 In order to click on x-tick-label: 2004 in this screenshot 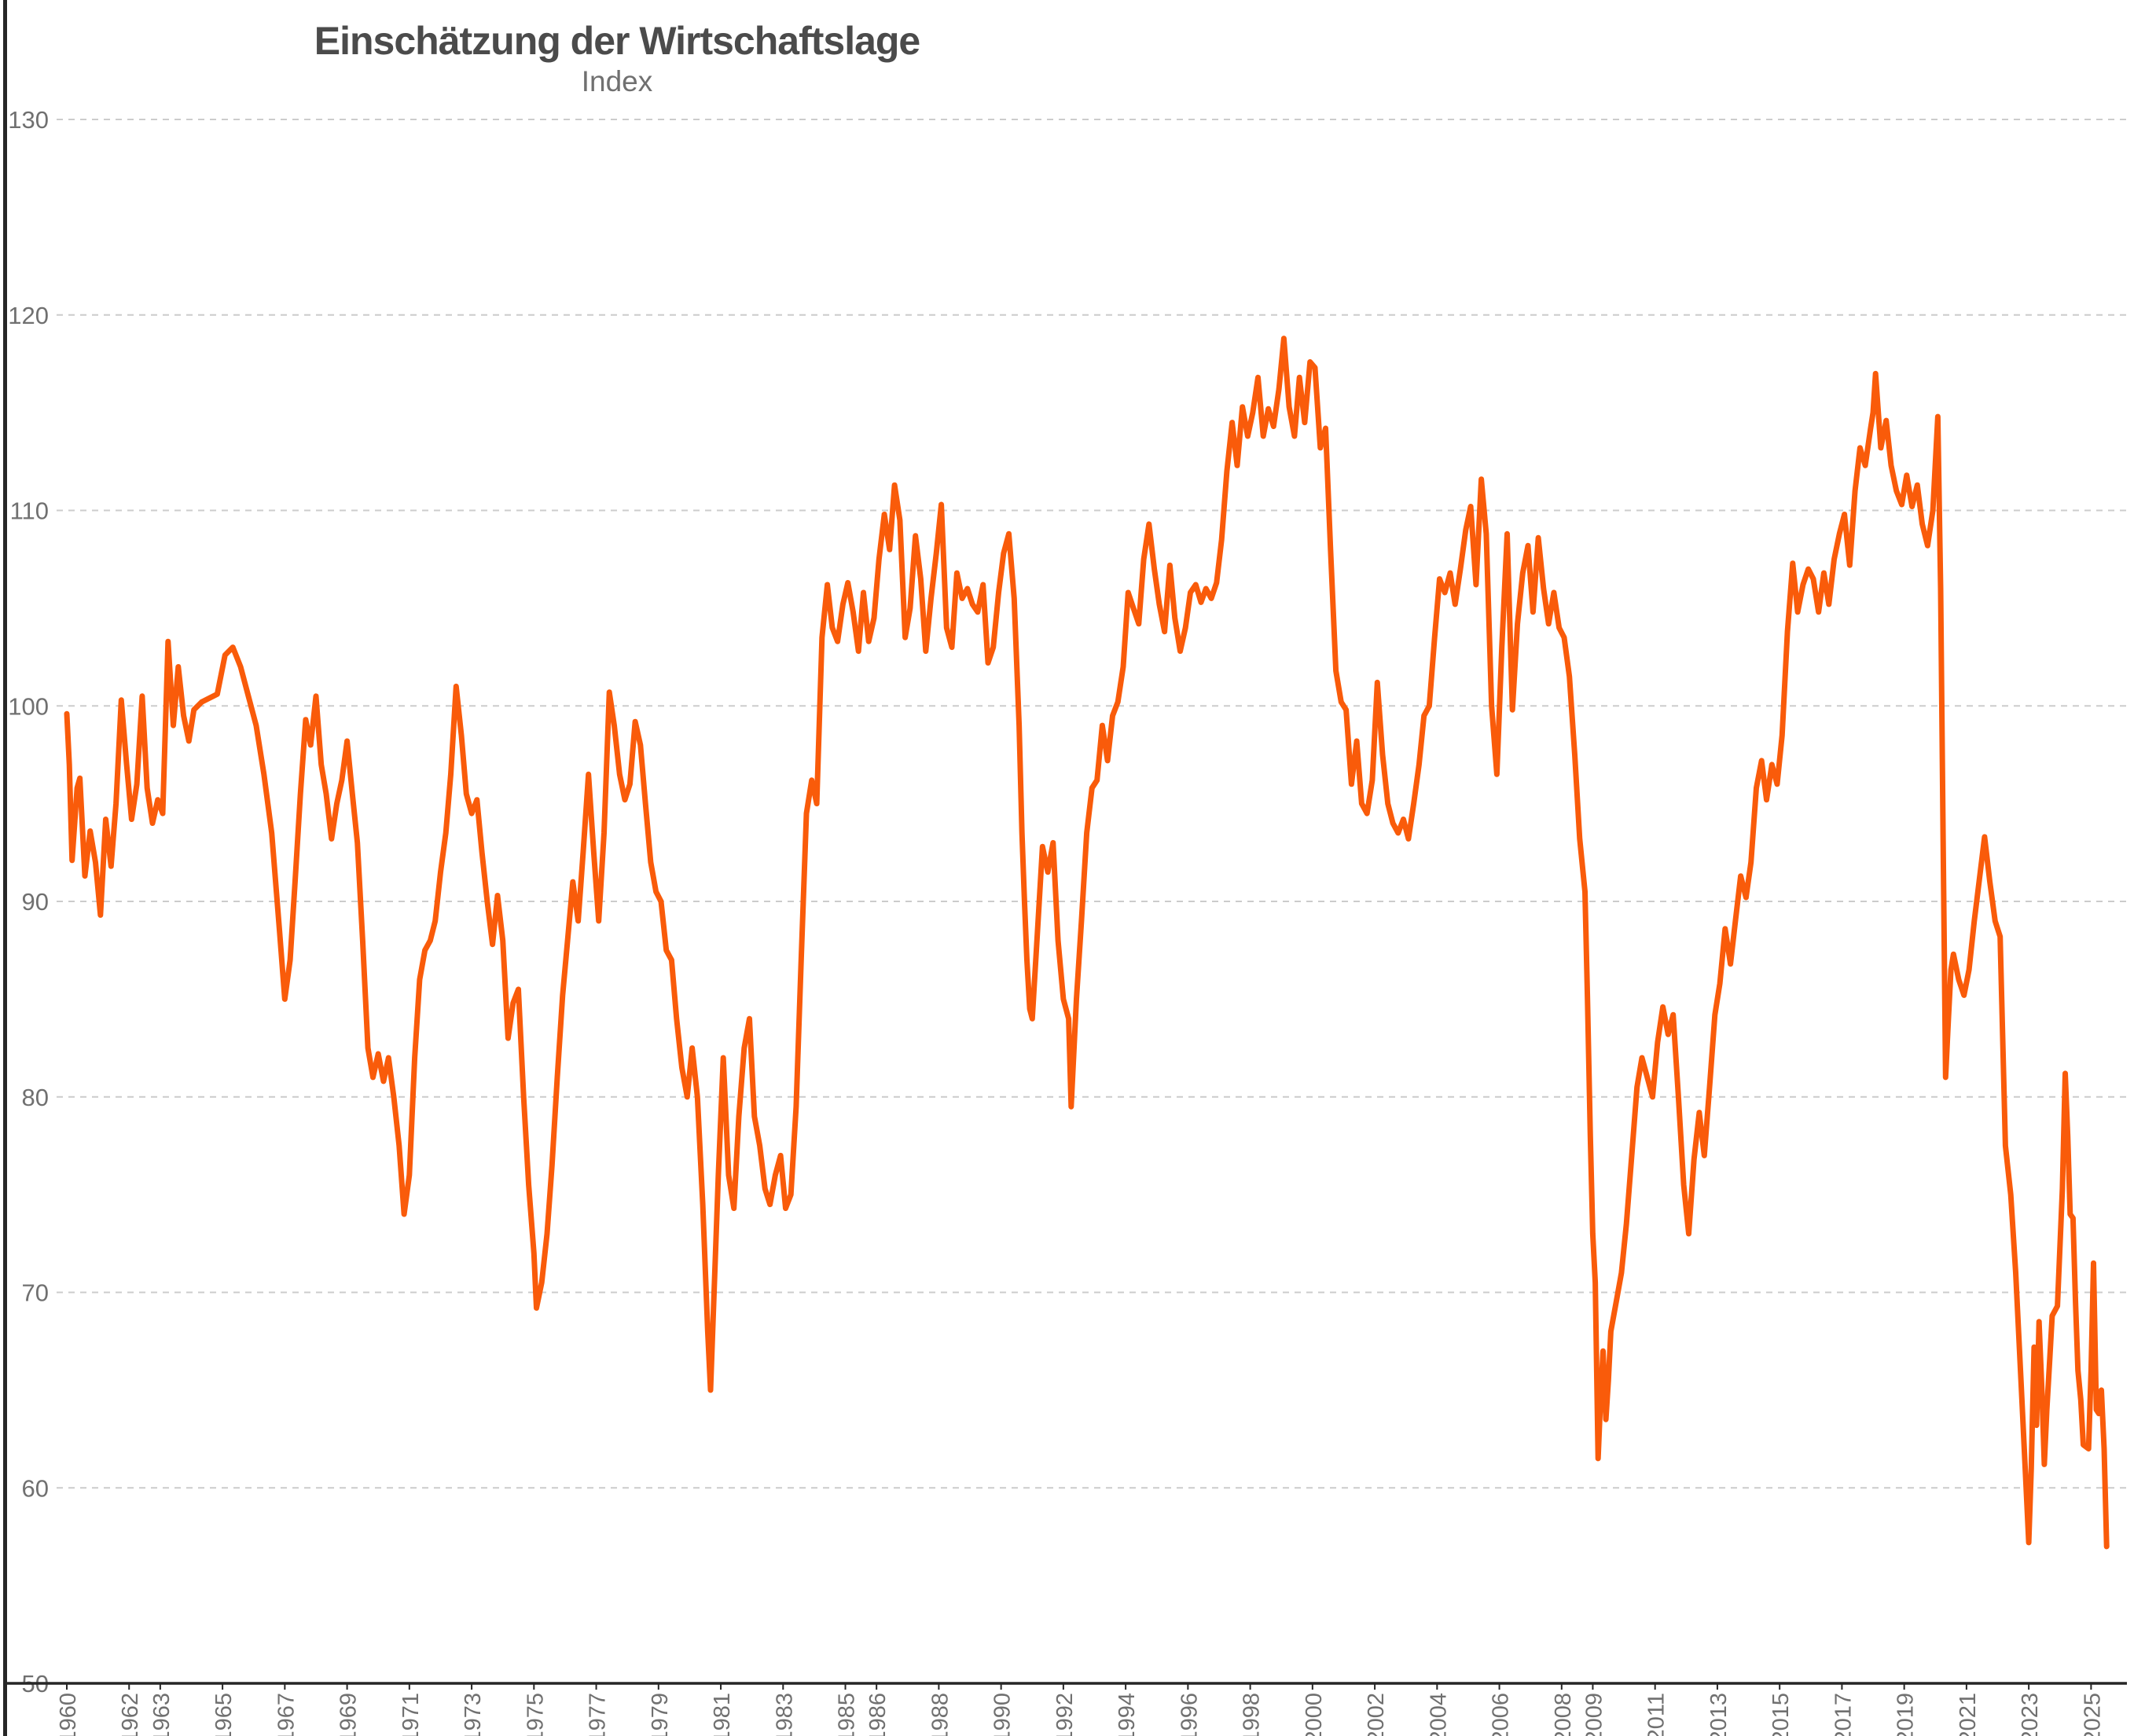, I will do `click(1439, 1714)`.